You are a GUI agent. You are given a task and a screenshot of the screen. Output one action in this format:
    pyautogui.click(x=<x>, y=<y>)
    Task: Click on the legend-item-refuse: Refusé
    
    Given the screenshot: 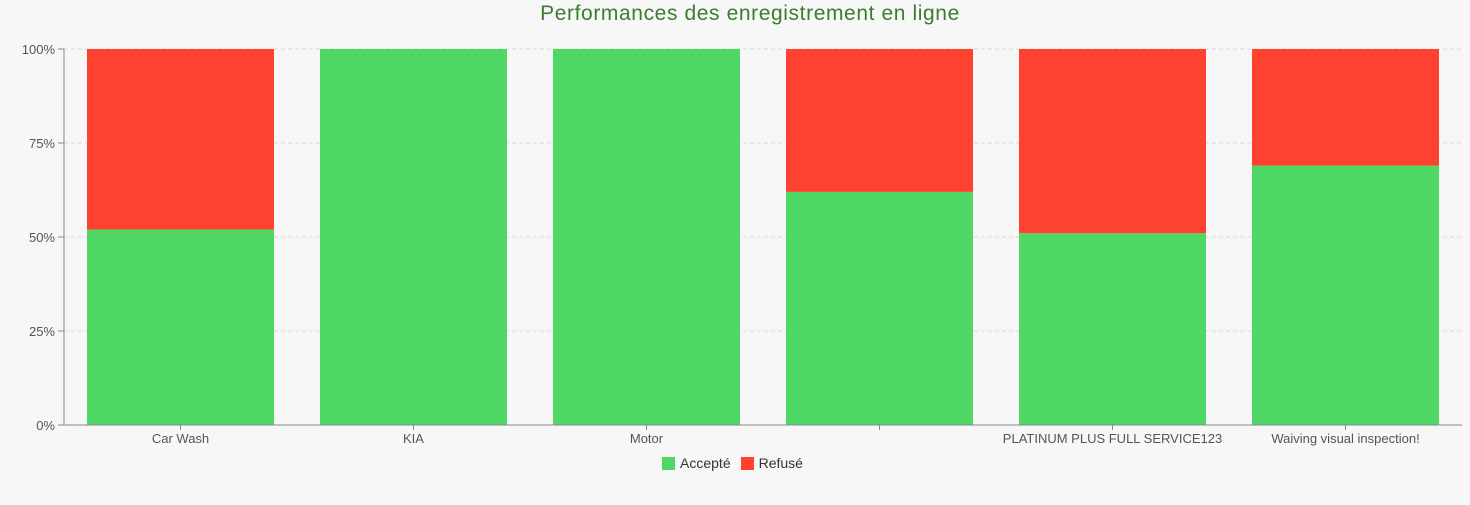 What is the action you would take?
    pyautogui.click(x=771, y=463)
    